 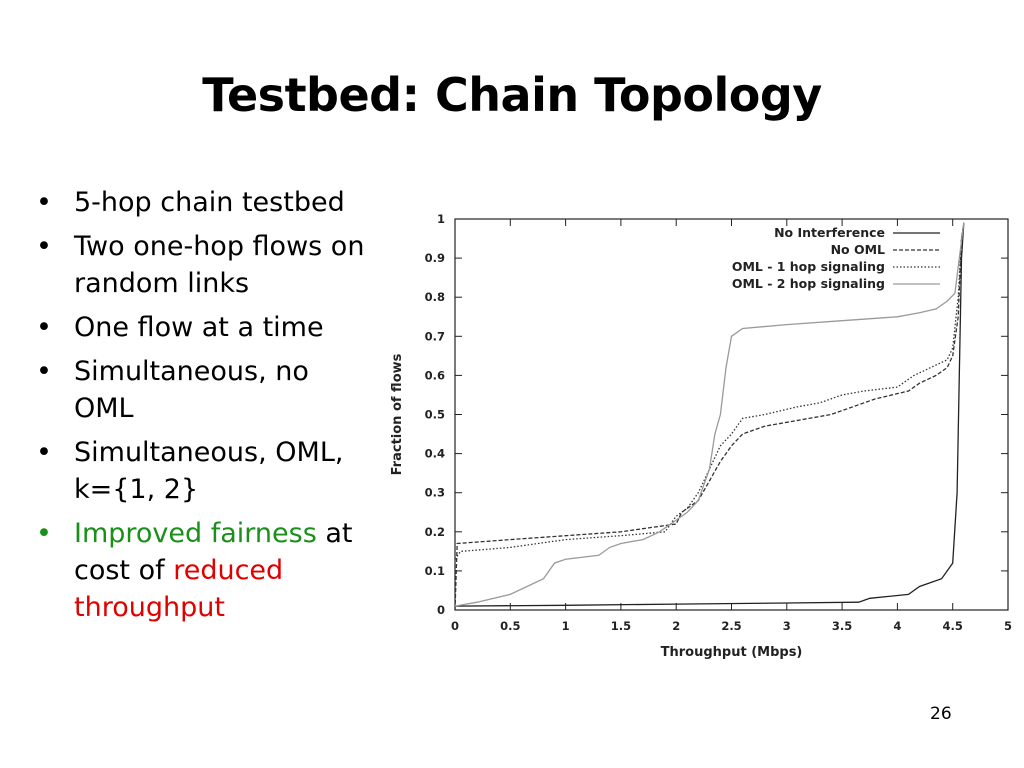 I want to click on x-tick-label: 3, so click(x=787, y=626).